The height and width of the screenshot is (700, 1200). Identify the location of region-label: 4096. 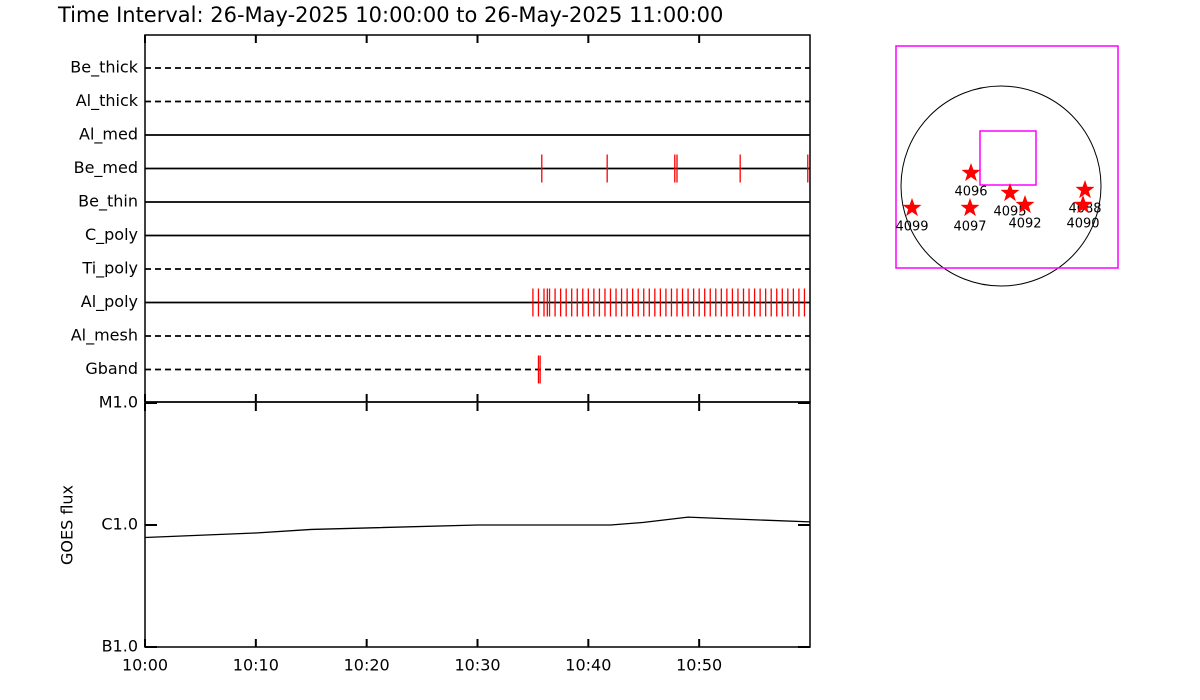
(970, 192).